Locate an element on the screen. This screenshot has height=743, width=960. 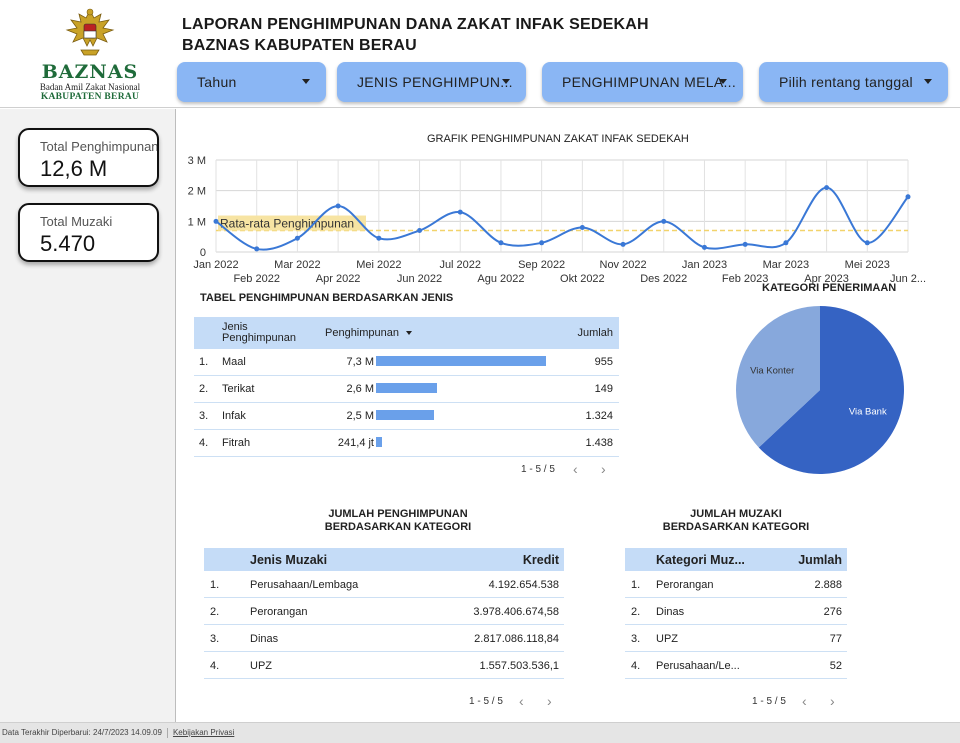
col-kredit-header: Kredit is located at coordinates (540, 560).